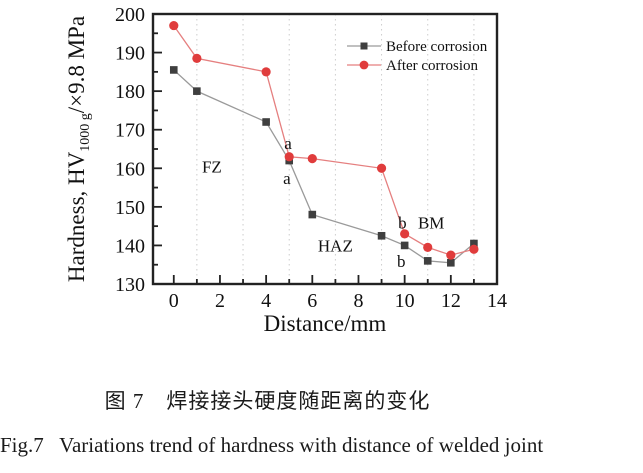 This screenshot has width=643, height=473. What do you see at coordinates (130, 54) in the screenshot?
I see `y-tick-label: 190` at bounding box center [130, 54].